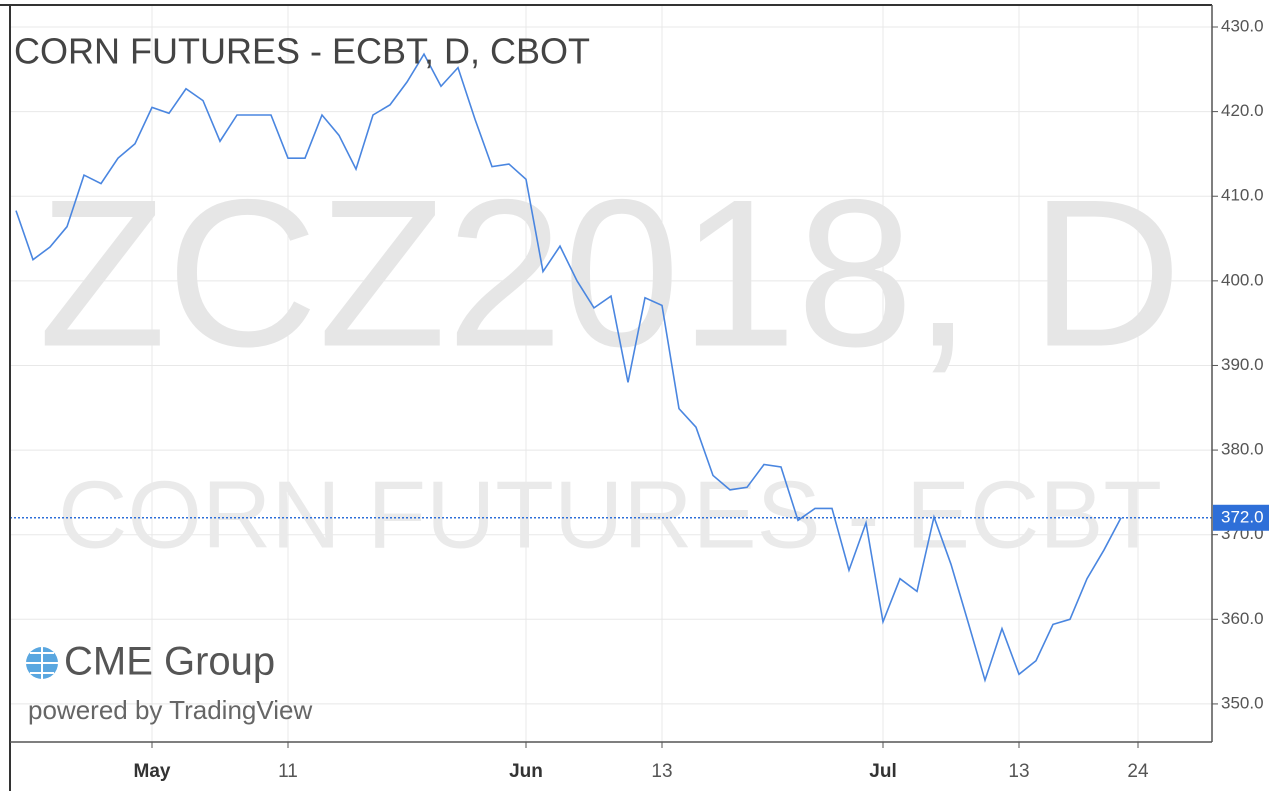  I want to click on x-tick-label: Jun, so click(526, 771).